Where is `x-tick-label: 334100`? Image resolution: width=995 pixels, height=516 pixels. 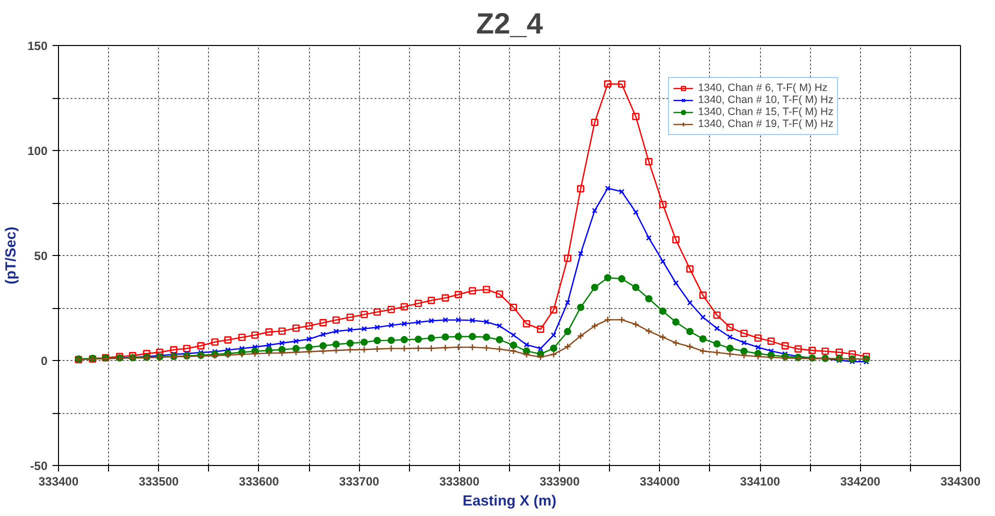 x-tick-label: 334100 is located at coordinates (760, 481).